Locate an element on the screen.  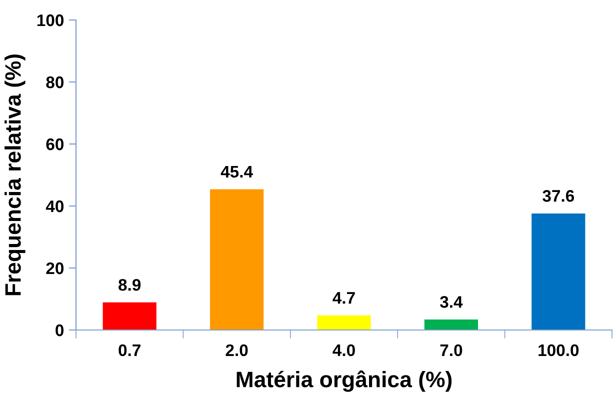
data-label: 37.6 is located at coordinates (558, 196).